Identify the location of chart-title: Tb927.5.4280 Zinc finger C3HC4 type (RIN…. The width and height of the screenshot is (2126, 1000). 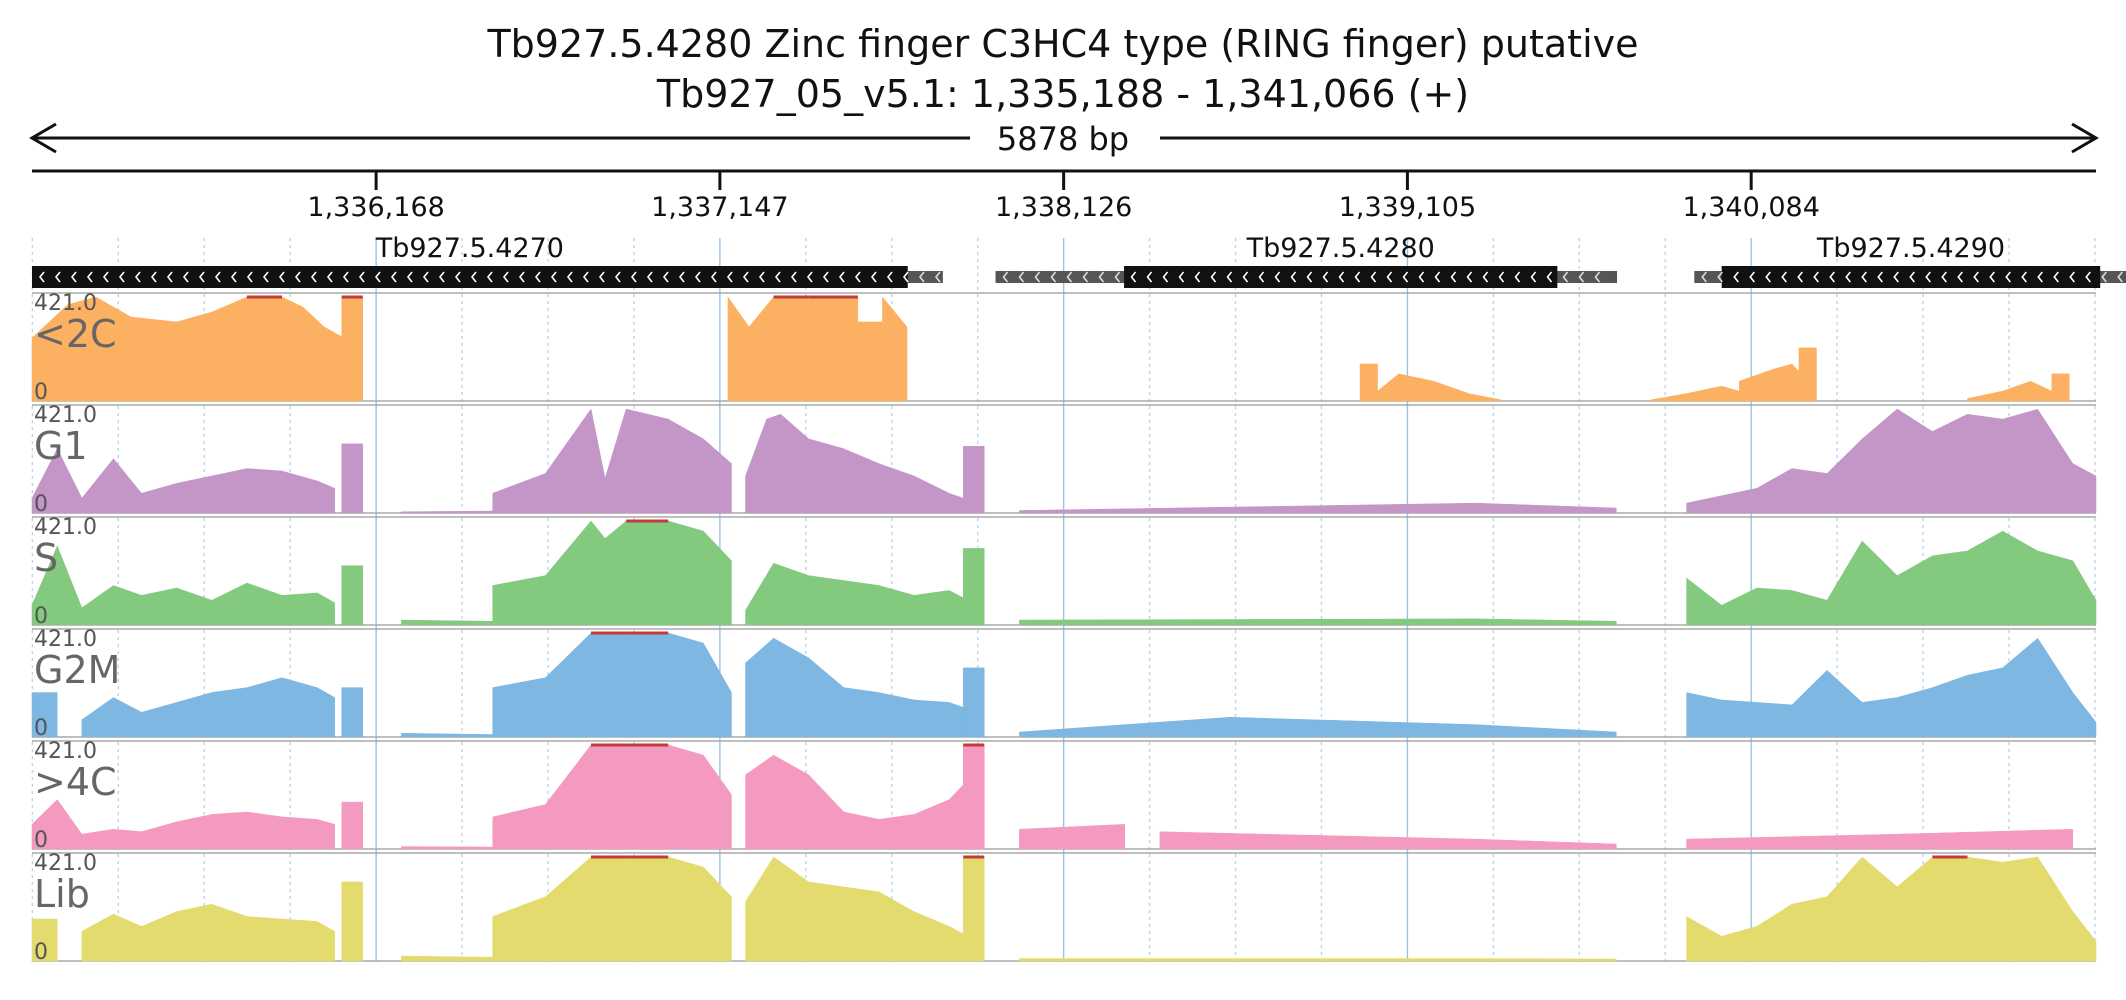
(1063, 44).